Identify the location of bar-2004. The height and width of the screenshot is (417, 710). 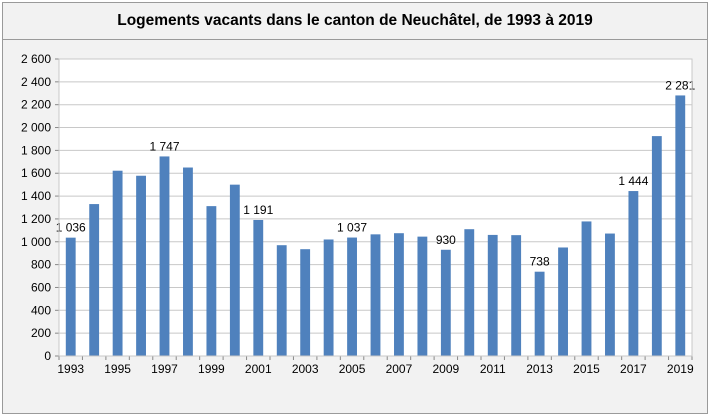
(328, 297).